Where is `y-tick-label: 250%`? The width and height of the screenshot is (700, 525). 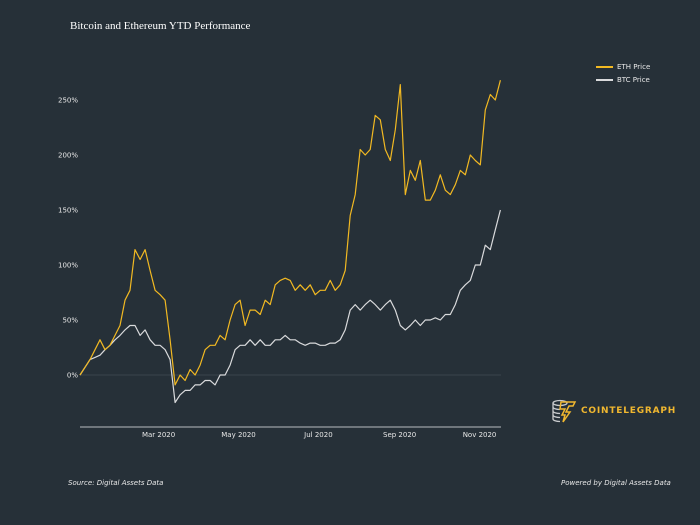 y-tick-label: 250% is located at coordinates (68, 101).